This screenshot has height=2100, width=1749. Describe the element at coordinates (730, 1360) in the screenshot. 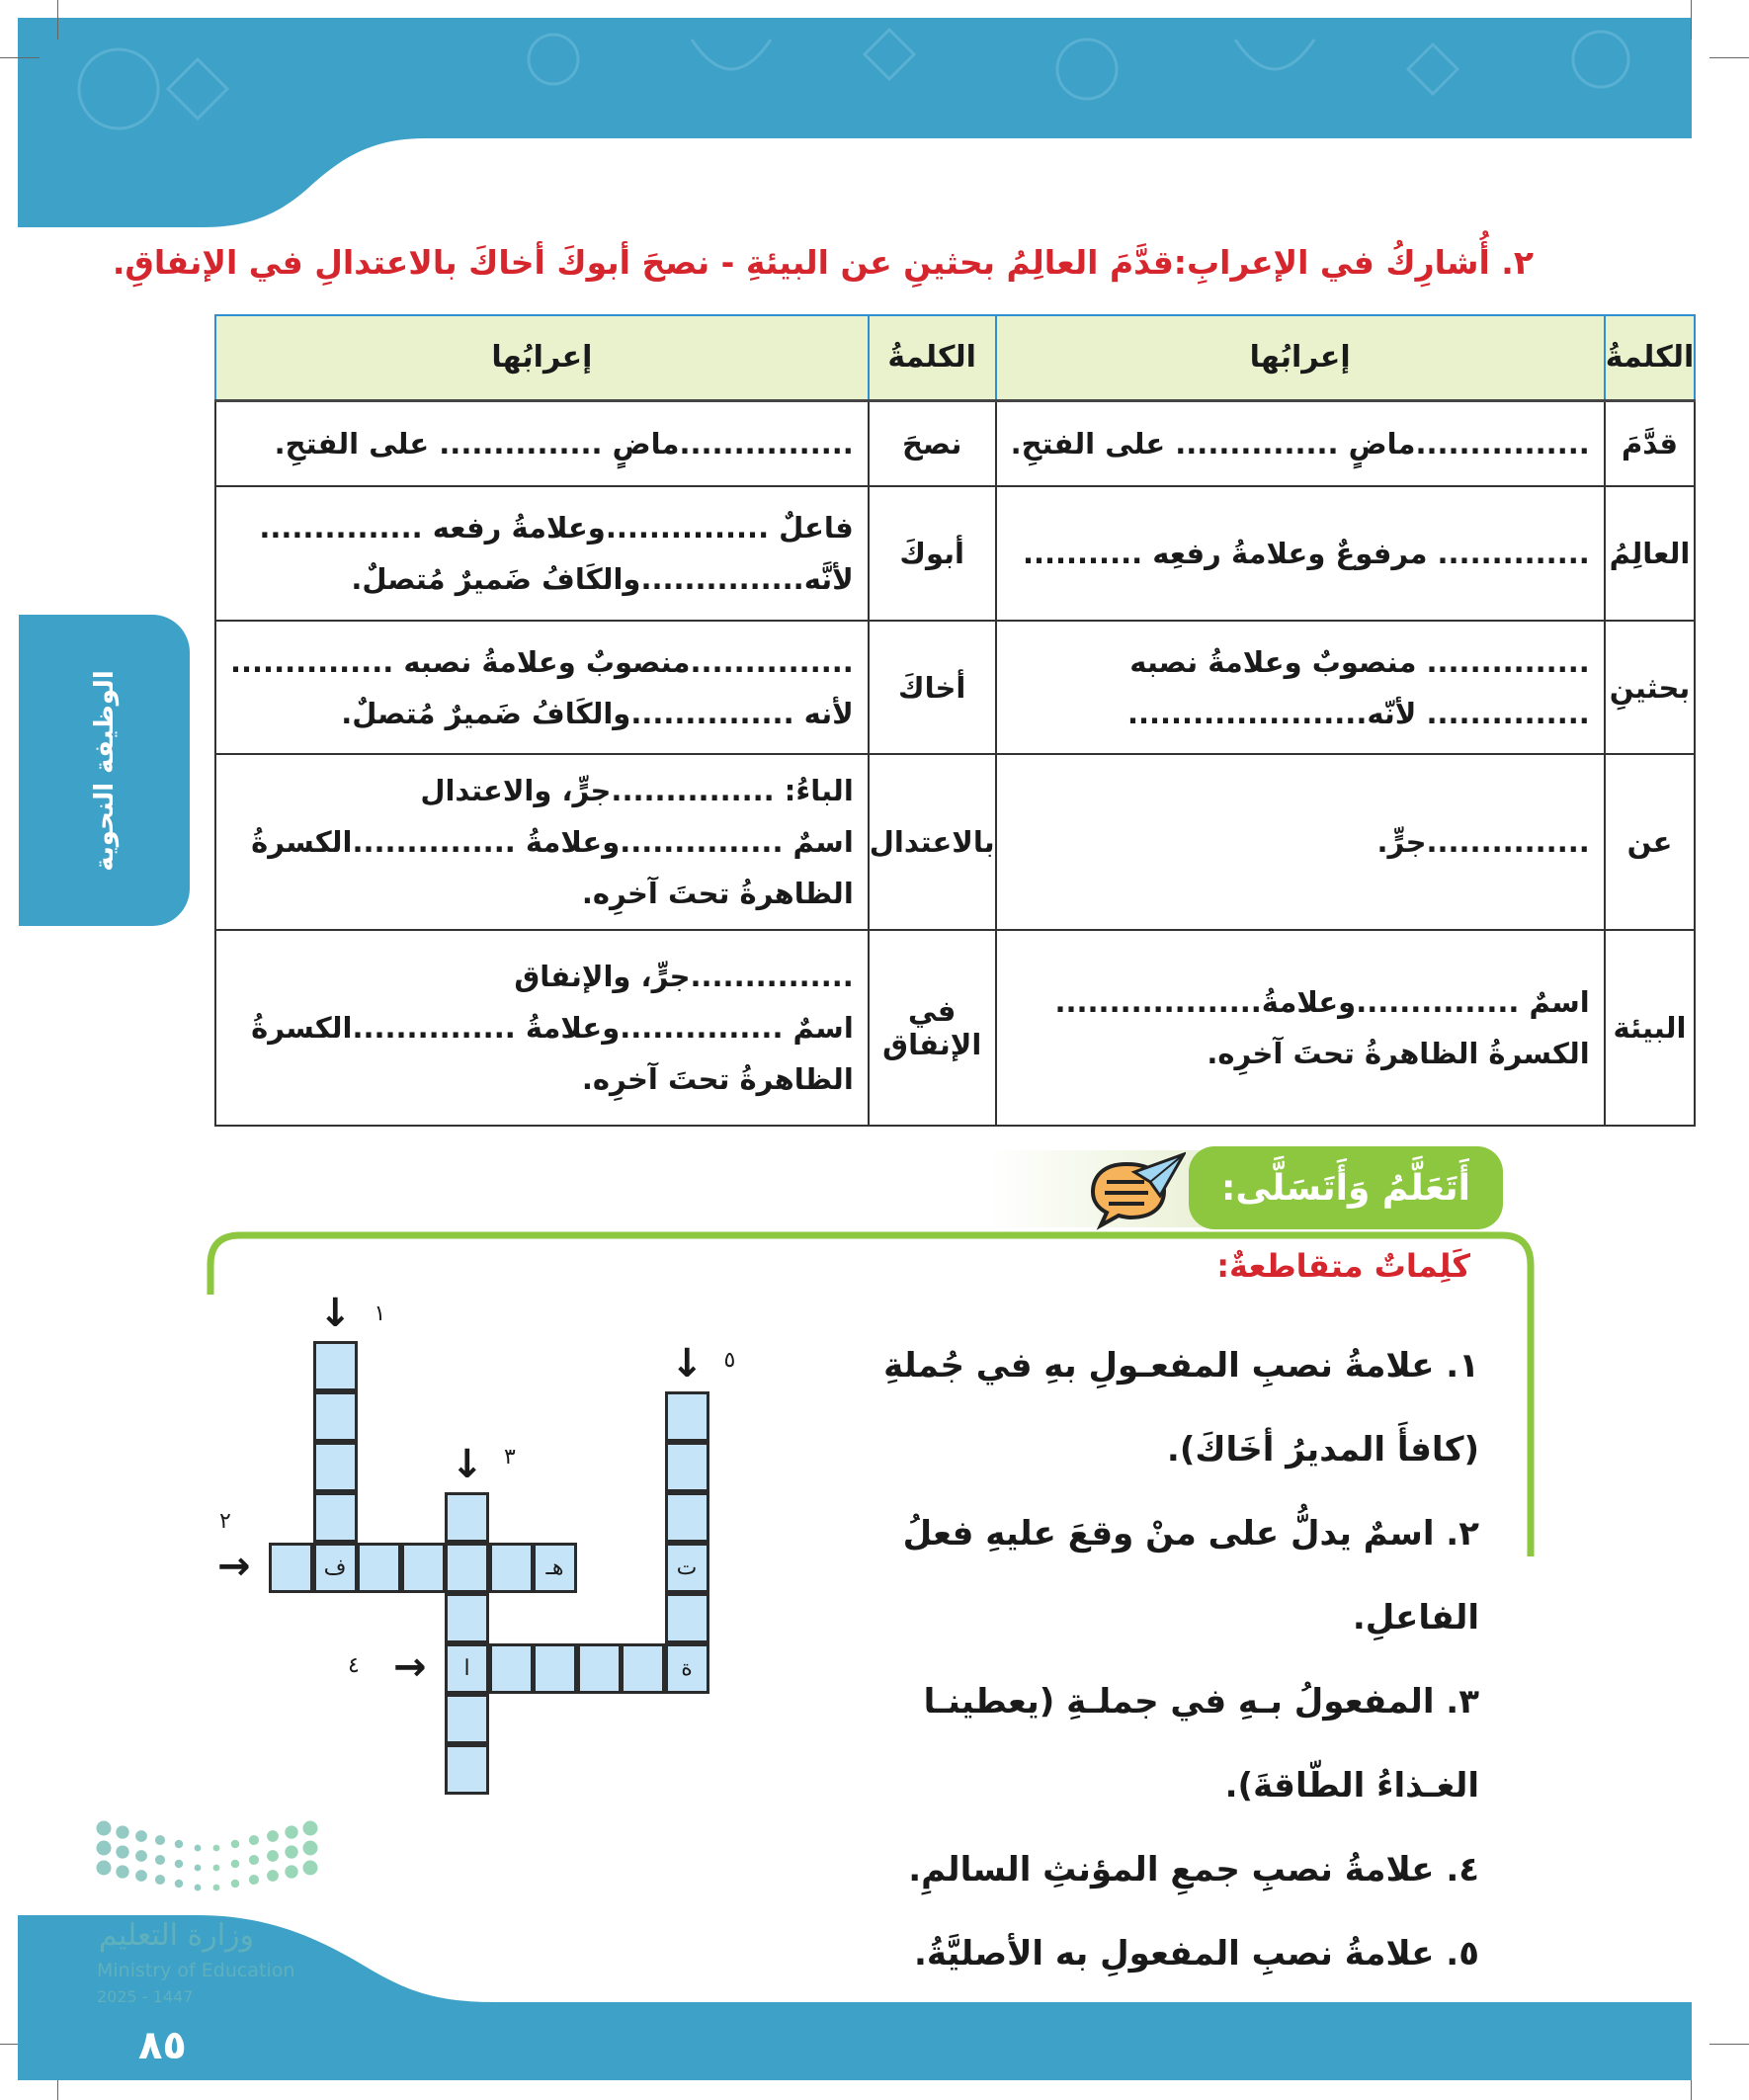

I see `crossword-clue-number: ٥` at that location.